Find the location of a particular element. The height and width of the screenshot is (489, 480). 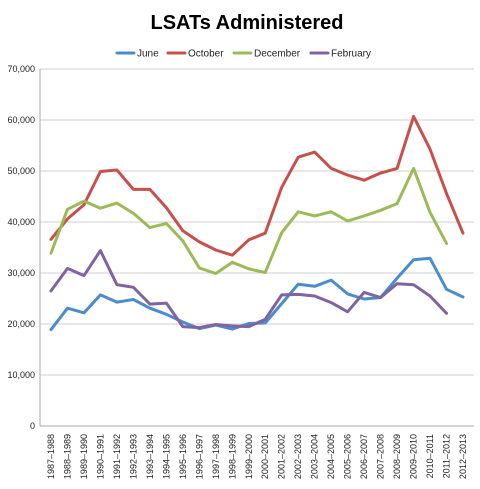

y-tick-label: 20,000 is located at coordinates (21, 324).